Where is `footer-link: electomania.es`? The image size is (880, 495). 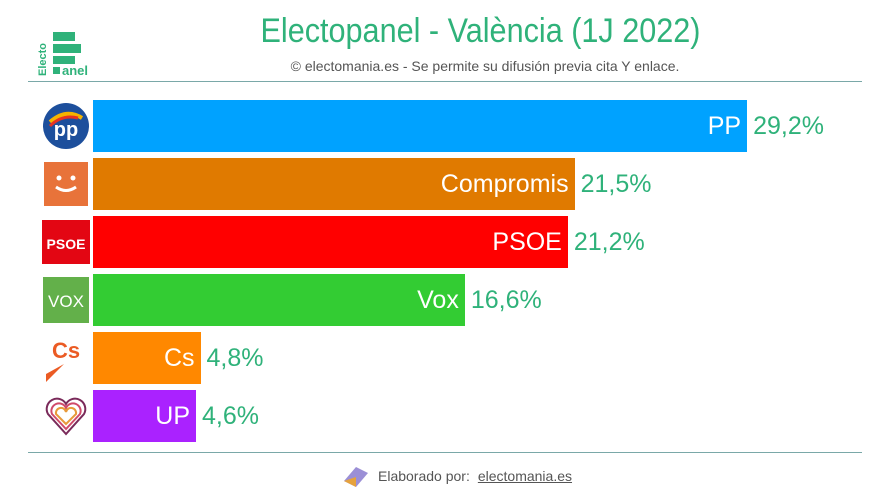 footer-link: electomania.es is located at coordinates (525, 476).